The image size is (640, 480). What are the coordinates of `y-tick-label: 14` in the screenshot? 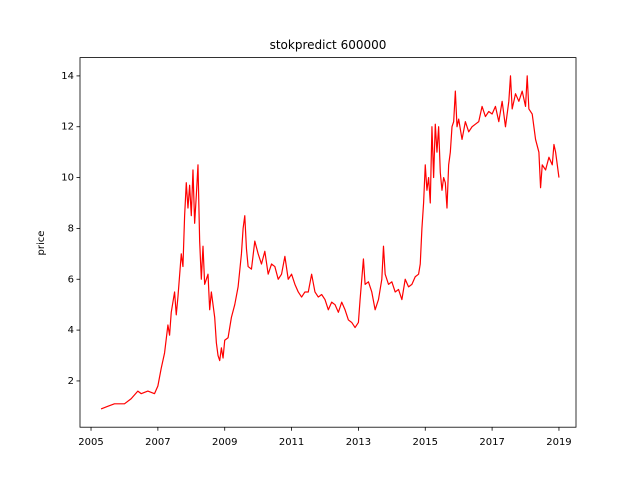 It's located at (67, 76).